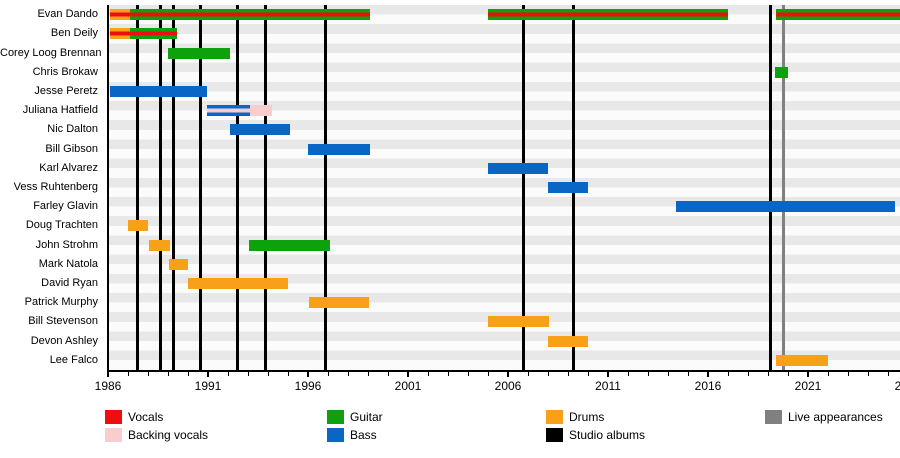 The height and width of the screenshot is (458, 900). I want to click on member-label: Mark Natola, so click(52, 264).